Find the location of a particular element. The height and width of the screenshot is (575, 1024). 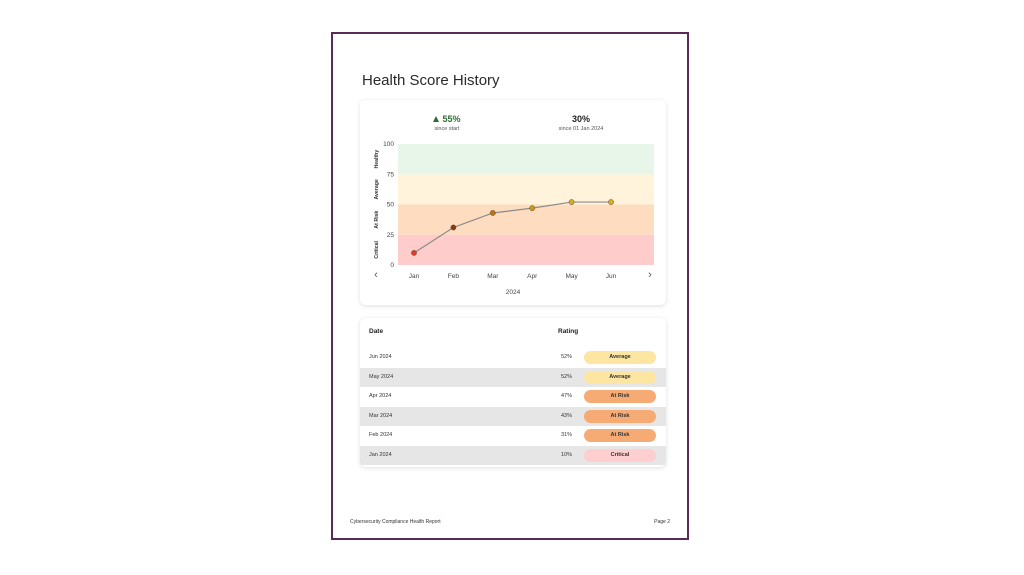

table-header-date: Date is located at coordinates (376, 331).